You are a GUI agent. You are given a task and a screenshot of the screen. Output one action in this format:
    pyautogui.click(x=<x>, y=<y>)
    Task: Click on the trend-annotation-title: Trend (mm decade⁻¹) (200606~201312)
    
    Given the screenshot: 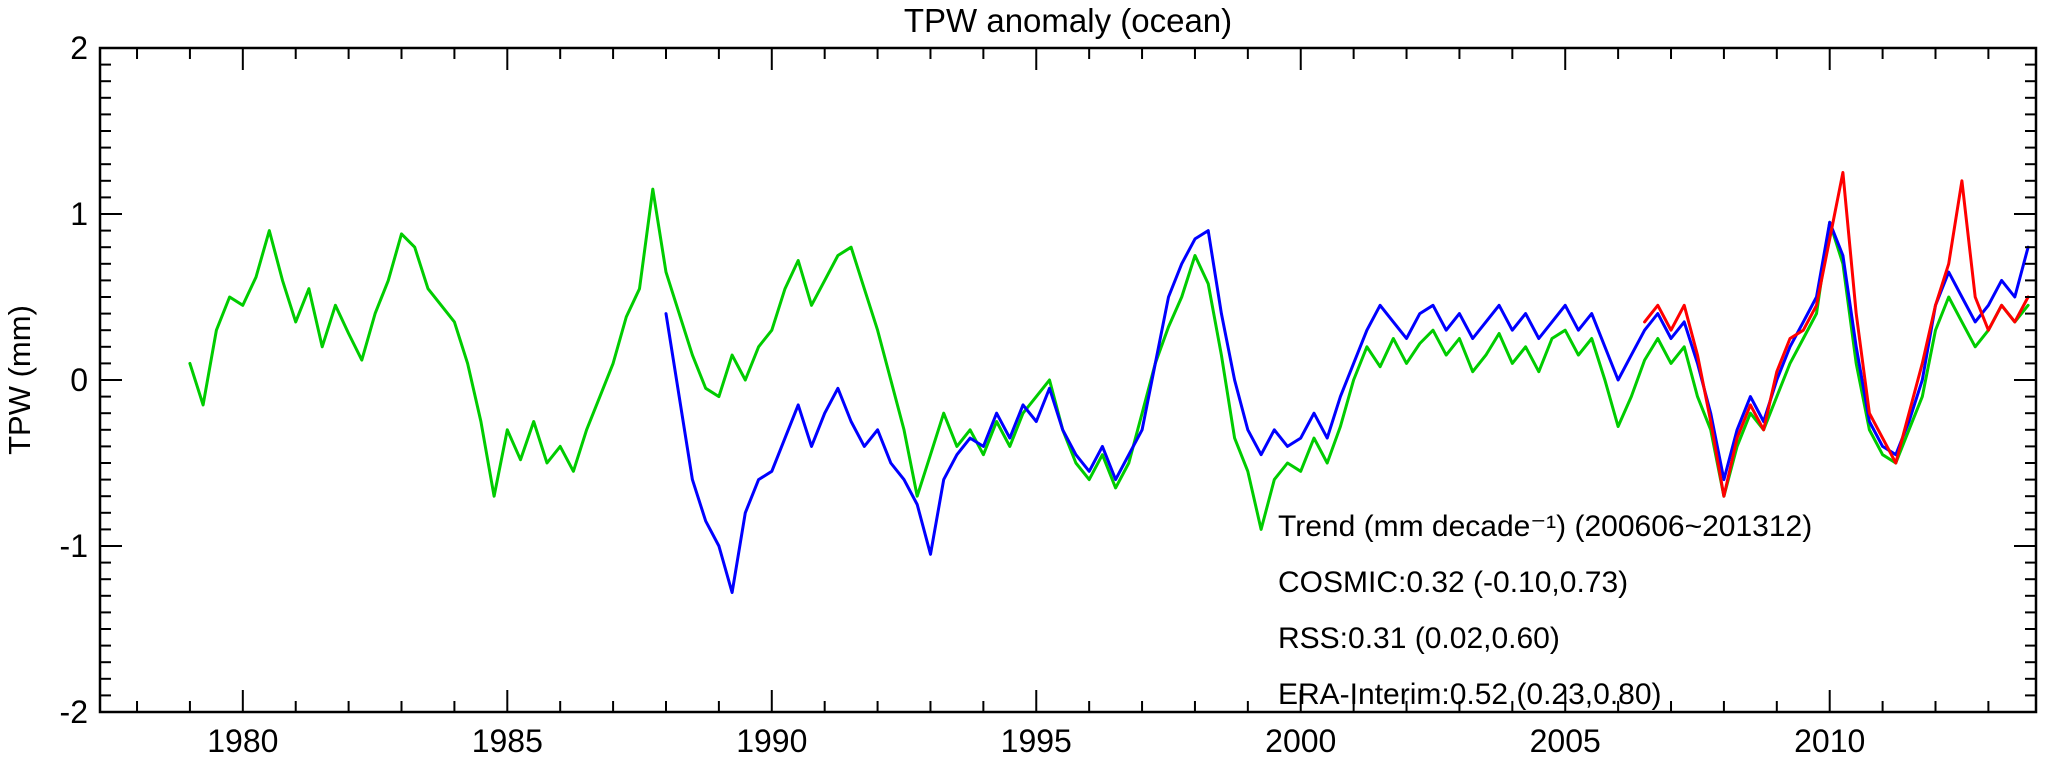 What is the action you would take?
    pyautogui.click(x=1545, y=526)
    